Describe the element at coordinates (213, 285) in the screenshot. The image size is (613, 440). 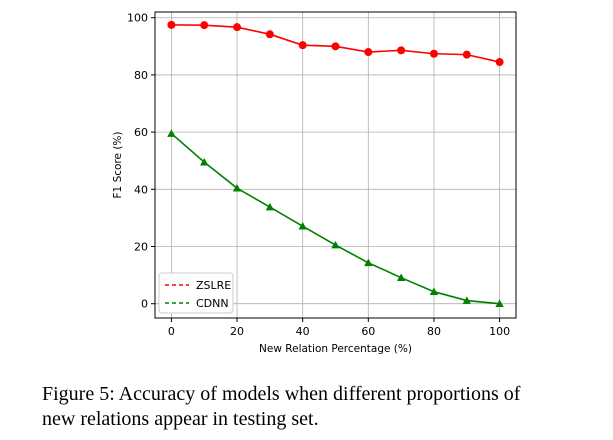
I see `legend-label-zslre: ZSLRE` at that location.